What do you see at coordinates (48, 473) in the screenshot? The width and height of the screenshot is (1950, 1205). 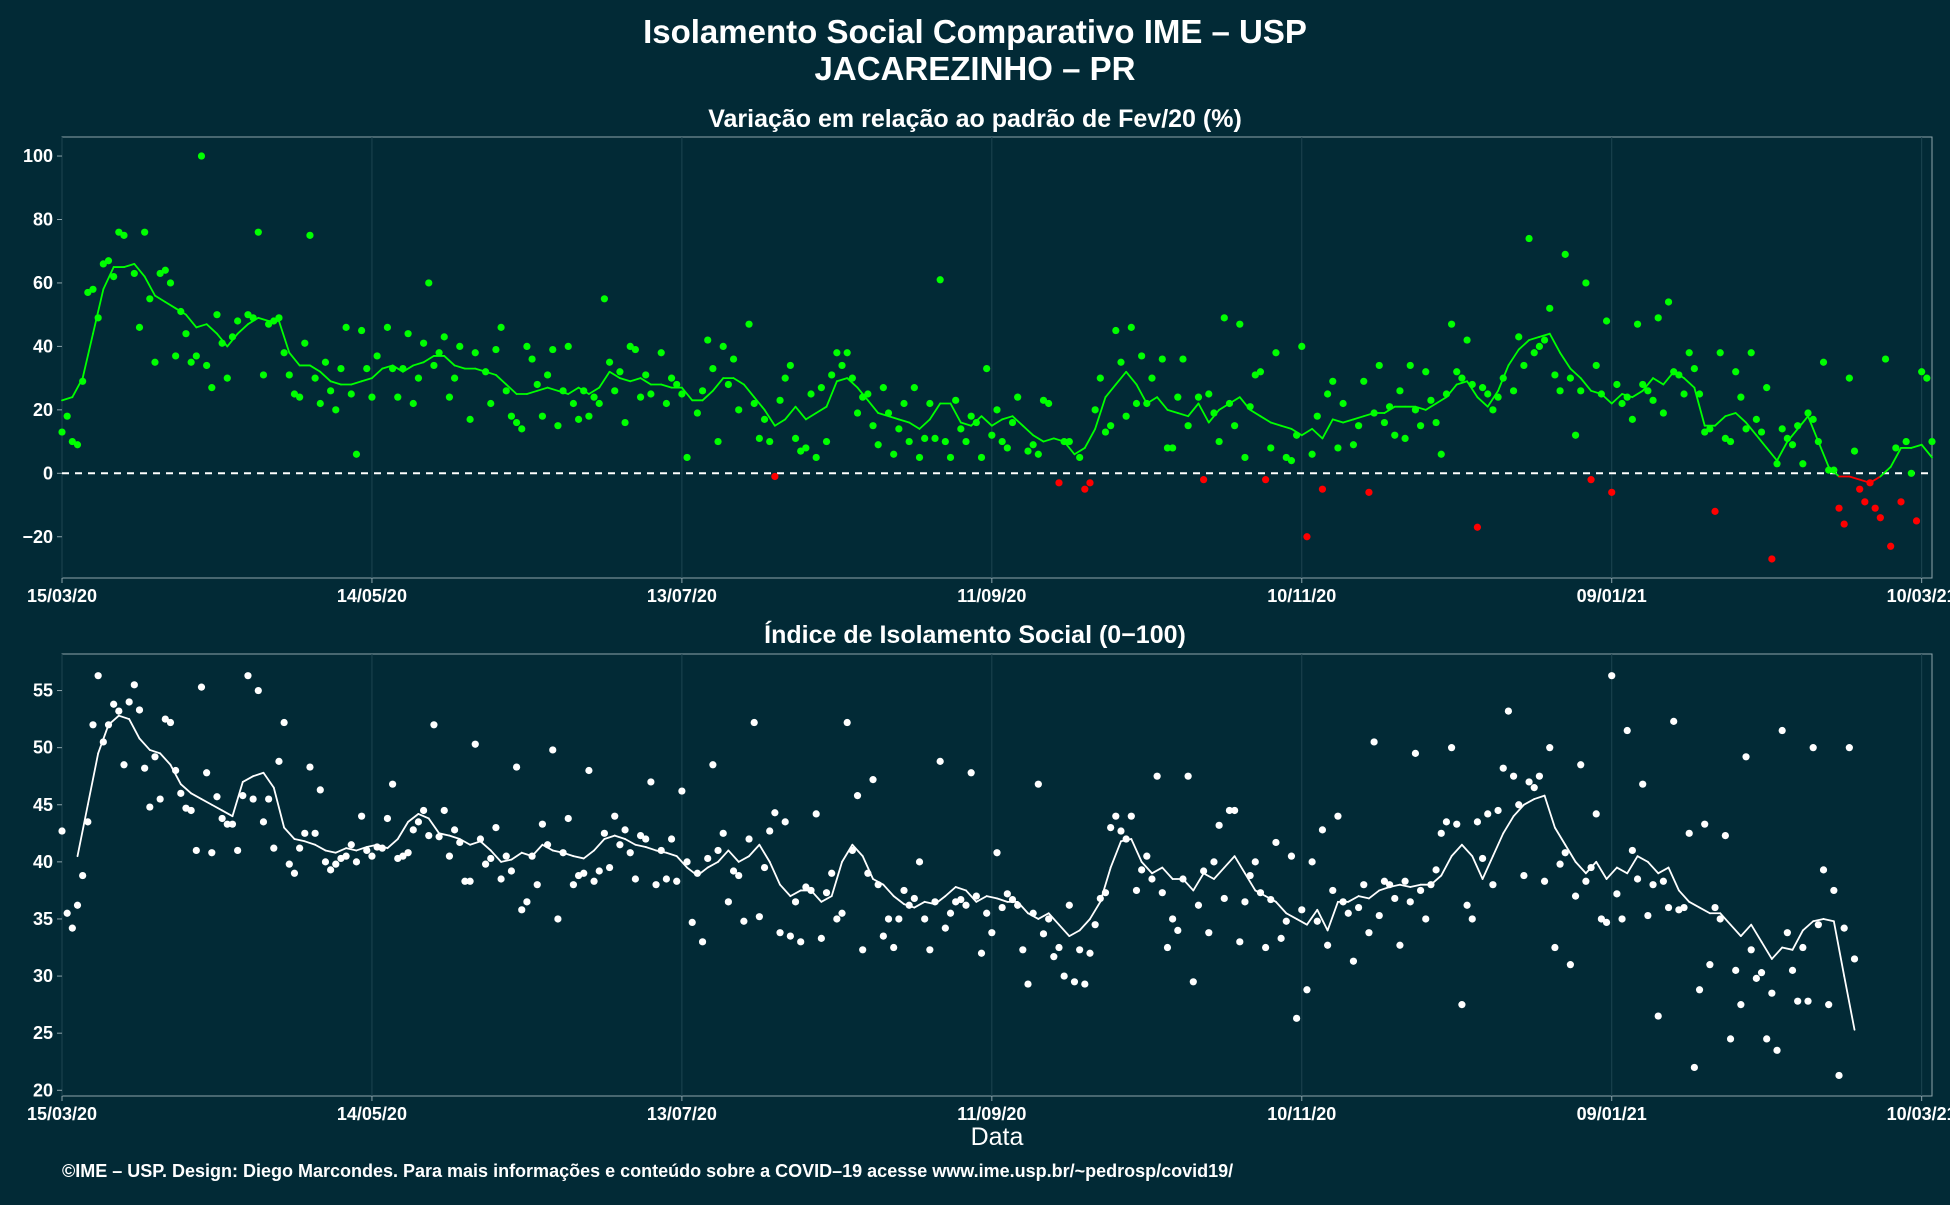 I see `y-tick-label: 0` at bounding box center [48, 473].